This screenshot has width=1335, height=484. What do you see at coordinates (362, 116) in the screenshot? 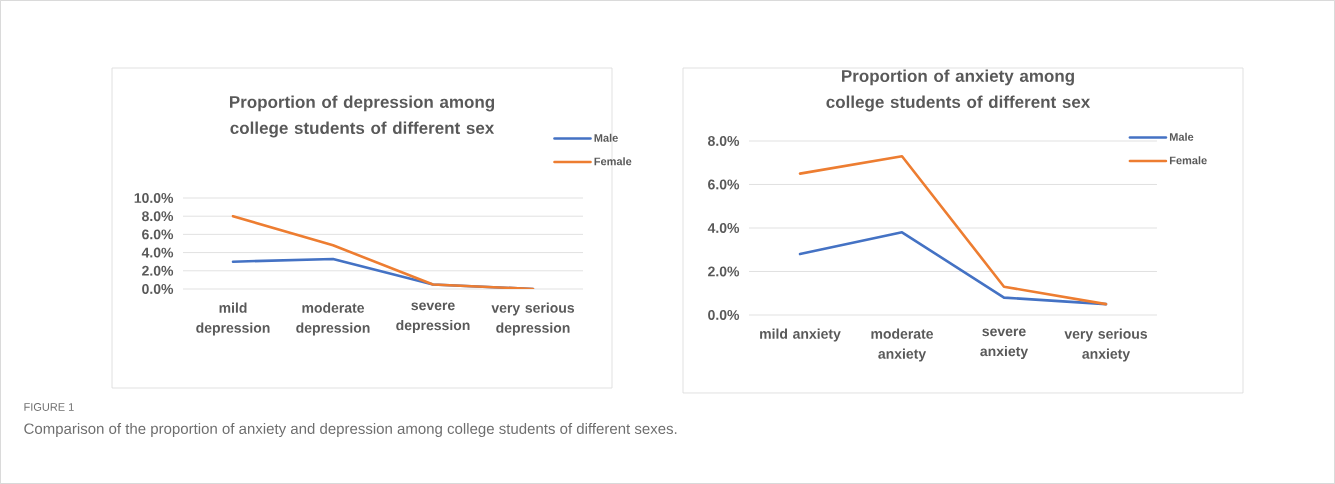
I see `chart-title: Proportion of depression among college students of different sex` at bounding box center [362, 116].